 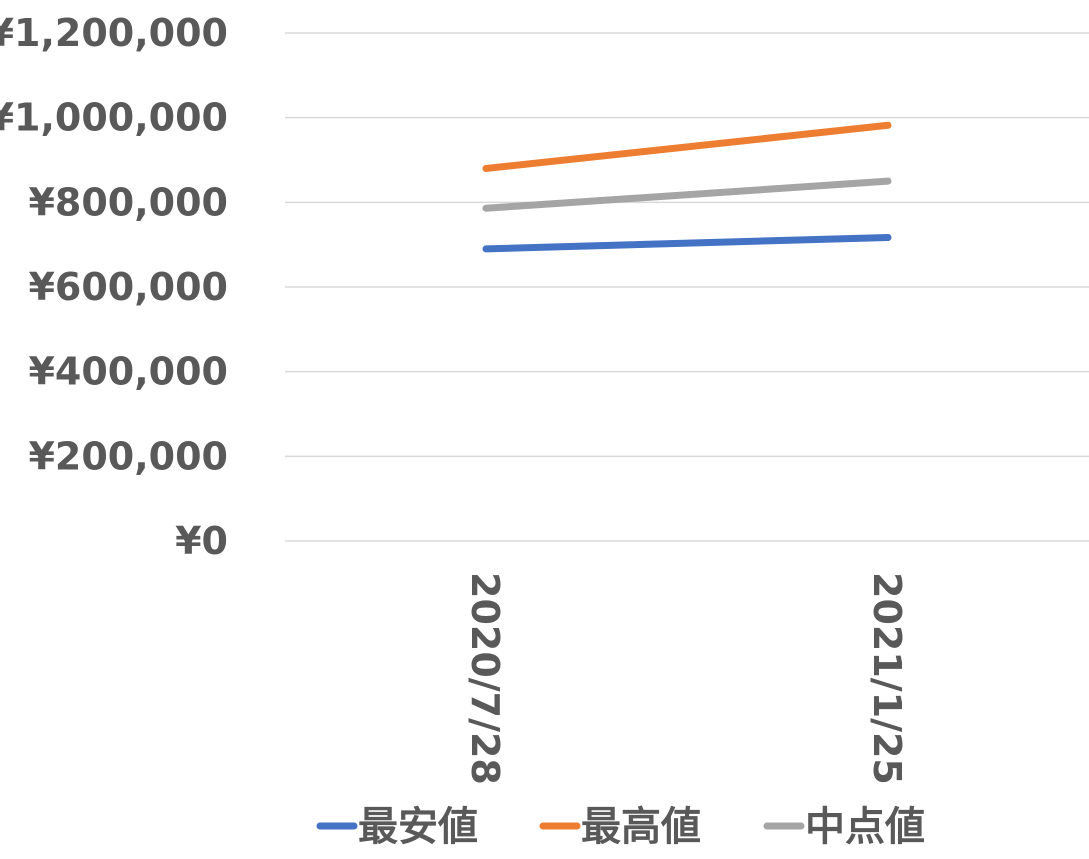 I want to click on legend: 最安値 最高値 中点値, so click(x=620, y=827).